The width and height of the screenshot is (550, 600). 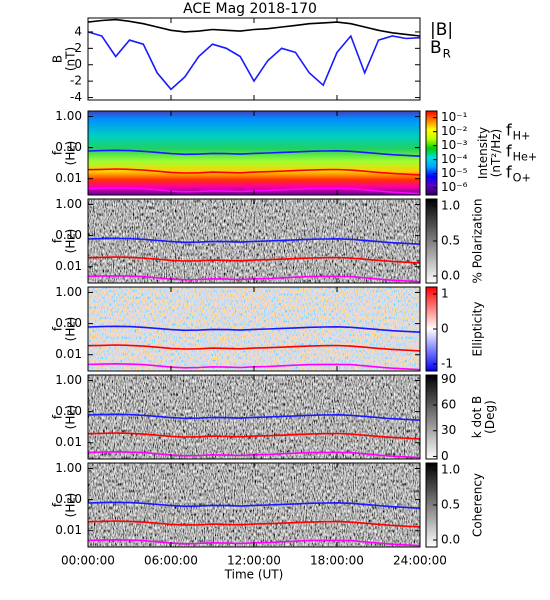 What do you see at coordinates (76, 81) in the screenshot?
I see `y-tick-label: -2` at bounding box center [76, 81].